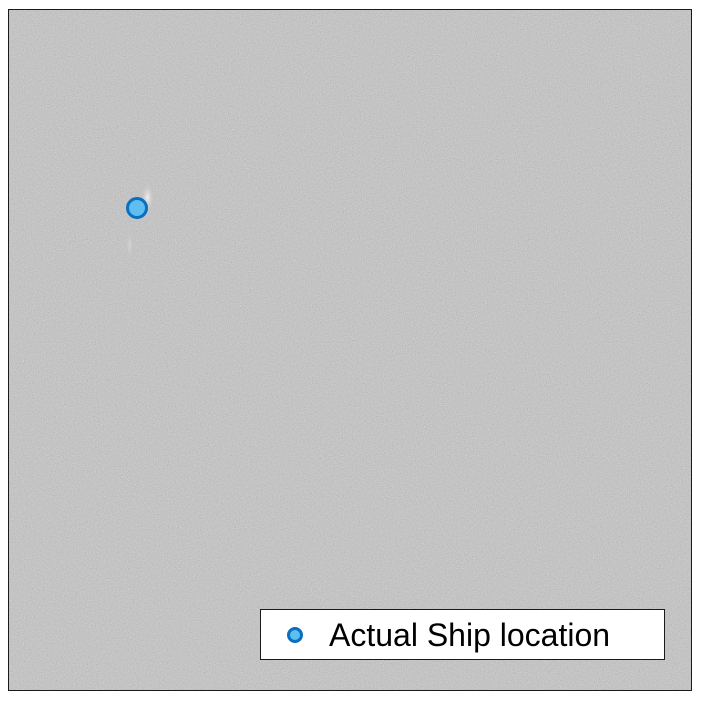 This screenshot has width=702, height=706. Describe the element at coordinates (137, 208) in the screenshot. I see `actual-ship-location-marker` at that location.